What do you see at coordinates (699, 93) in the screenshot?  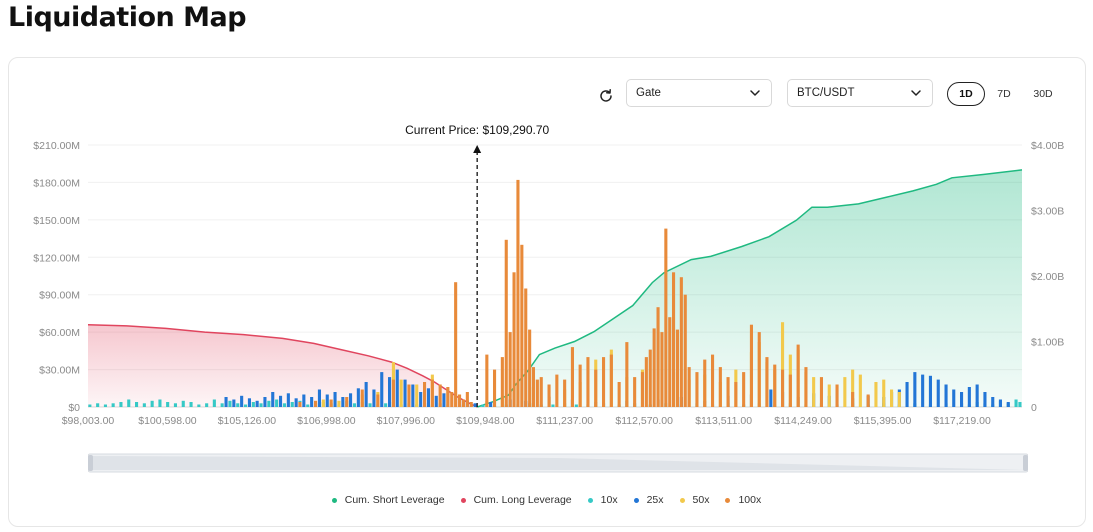 I see `exchange-select: Gate` at bounding box center [699, 93].